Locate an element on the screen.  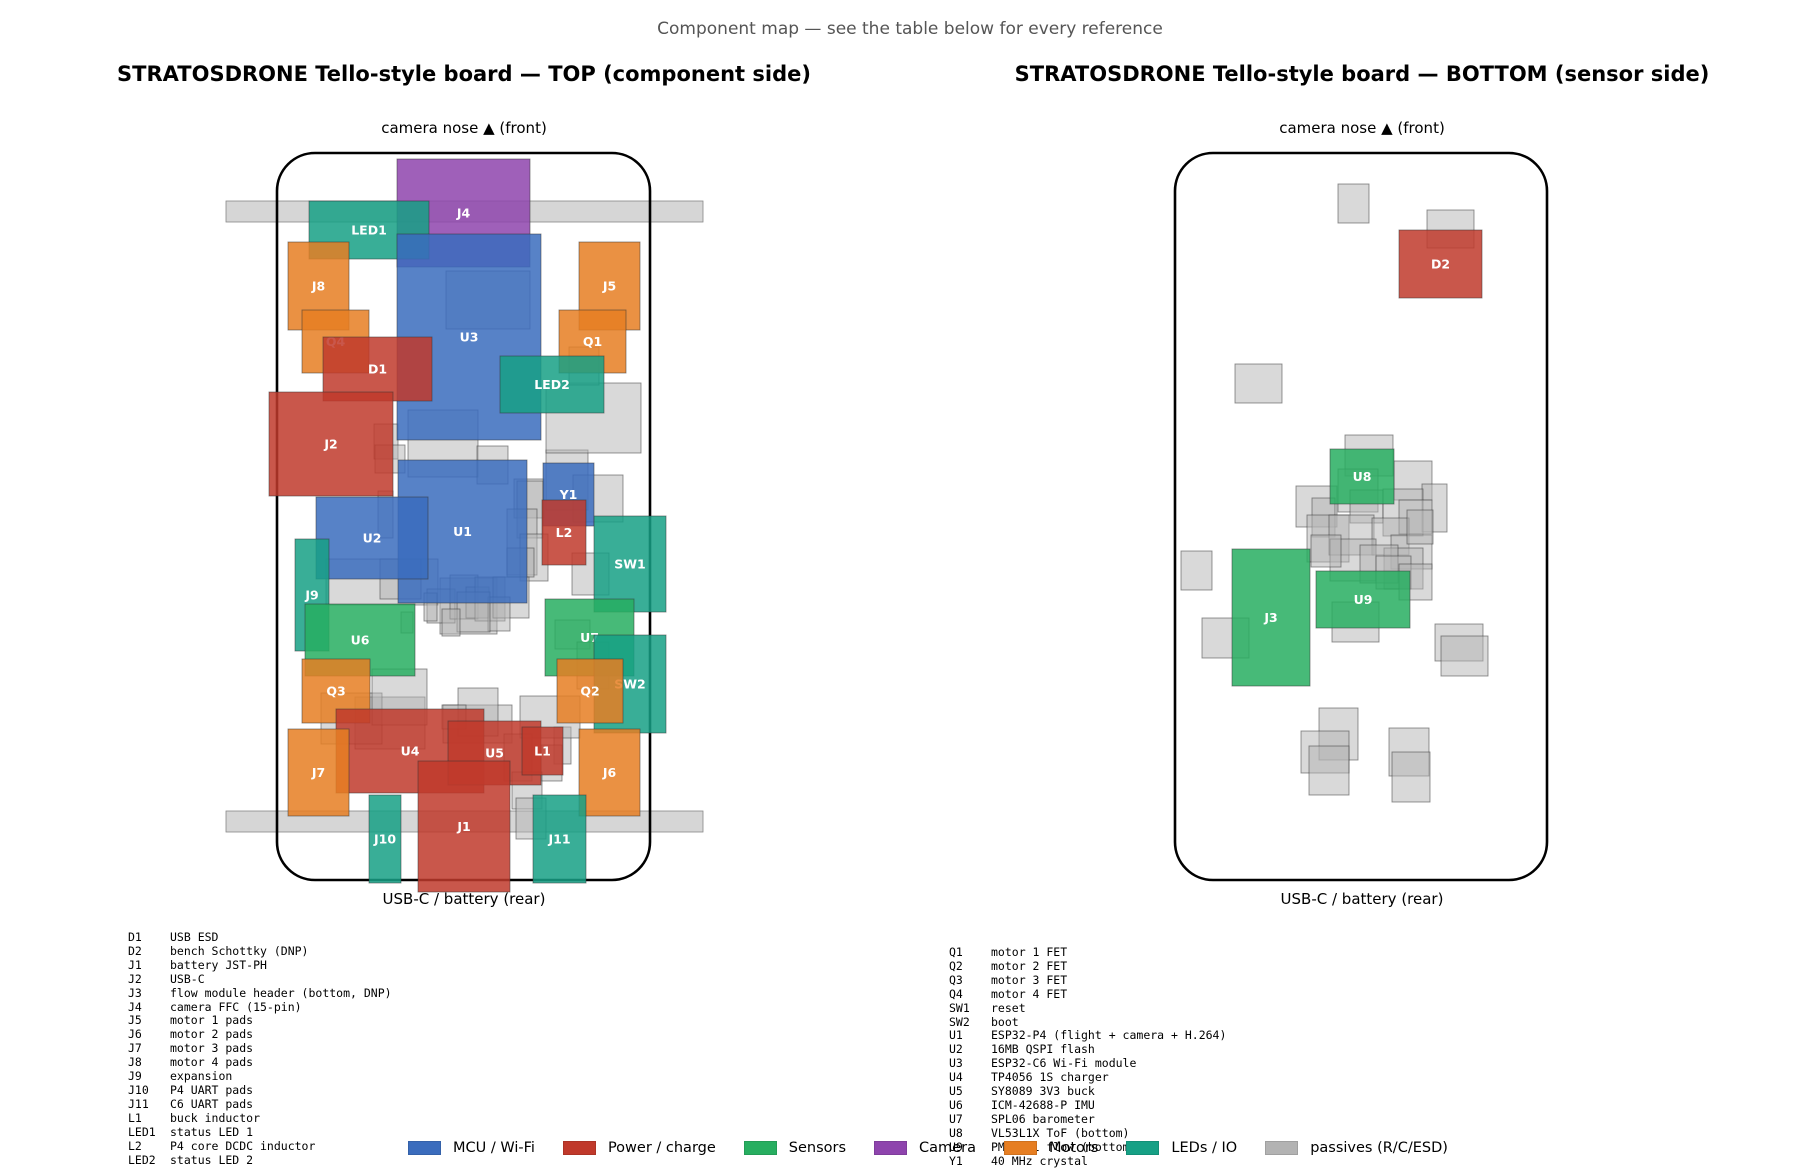
top-view-rear-label: USB-C / battery (rear) is located at coordinates (464, 899).